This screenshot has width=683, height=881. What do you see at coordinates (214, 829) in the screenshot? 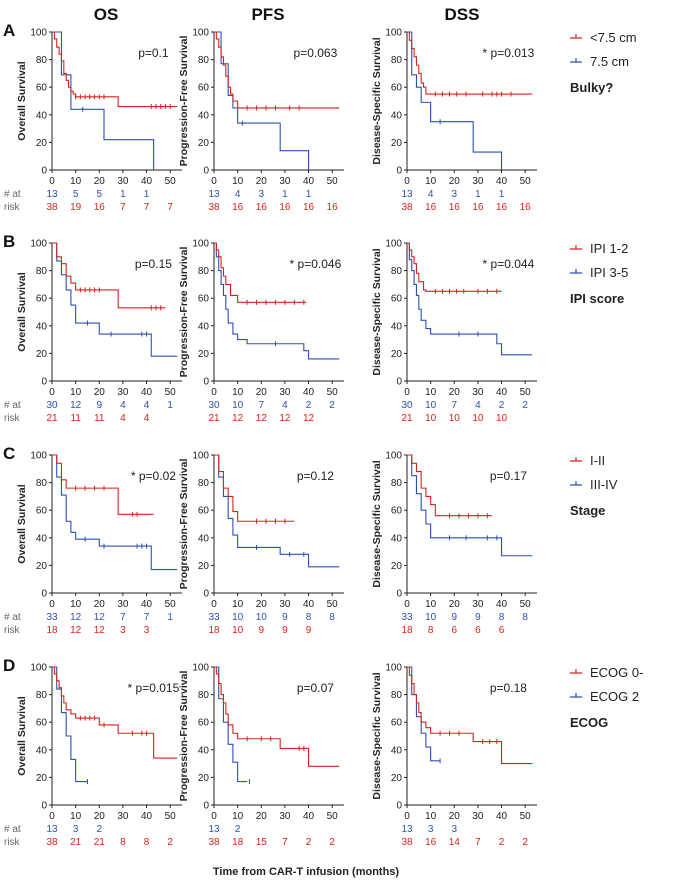
I see `risk-count-blue: 13` at bounding box center [214, 829].